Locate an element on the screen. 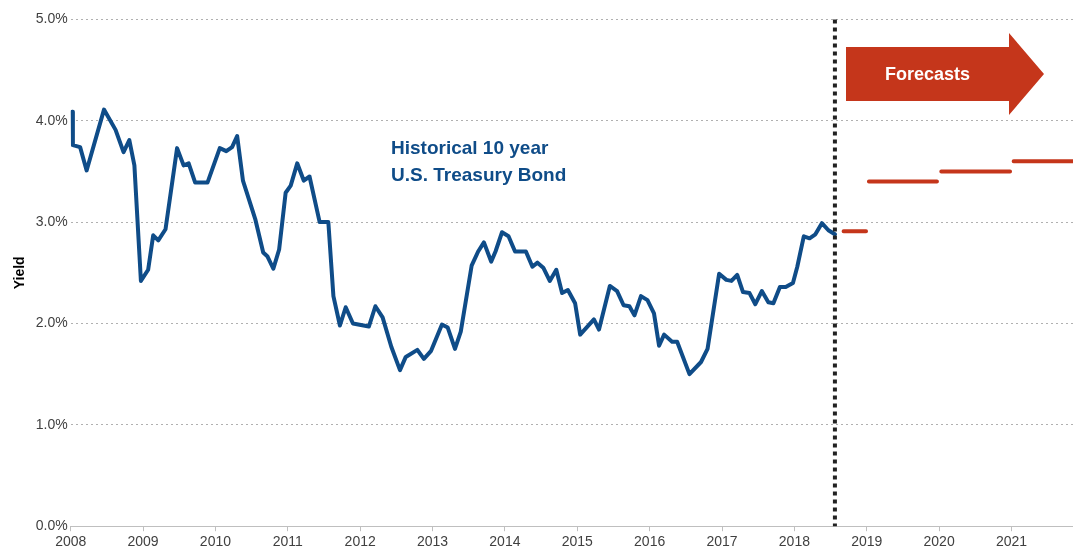 This screenshot has width=1073, height=554. x-tick-label: 2008 is located at coordinates (71, 541).